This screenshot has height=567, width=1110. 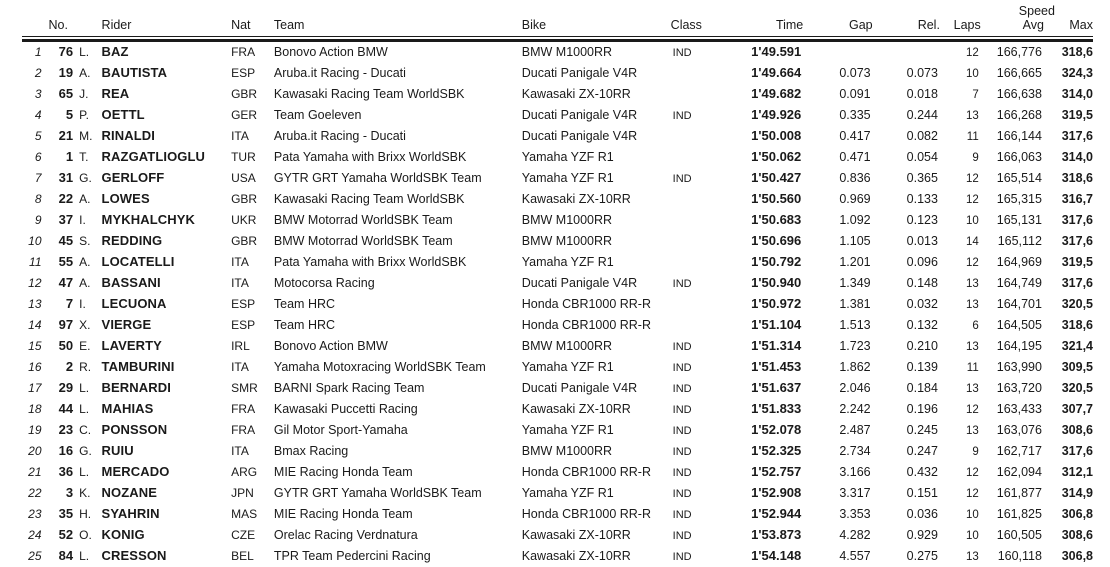 I want to click on row-rider-surname: LECUONA, so click(x=134, y=303).